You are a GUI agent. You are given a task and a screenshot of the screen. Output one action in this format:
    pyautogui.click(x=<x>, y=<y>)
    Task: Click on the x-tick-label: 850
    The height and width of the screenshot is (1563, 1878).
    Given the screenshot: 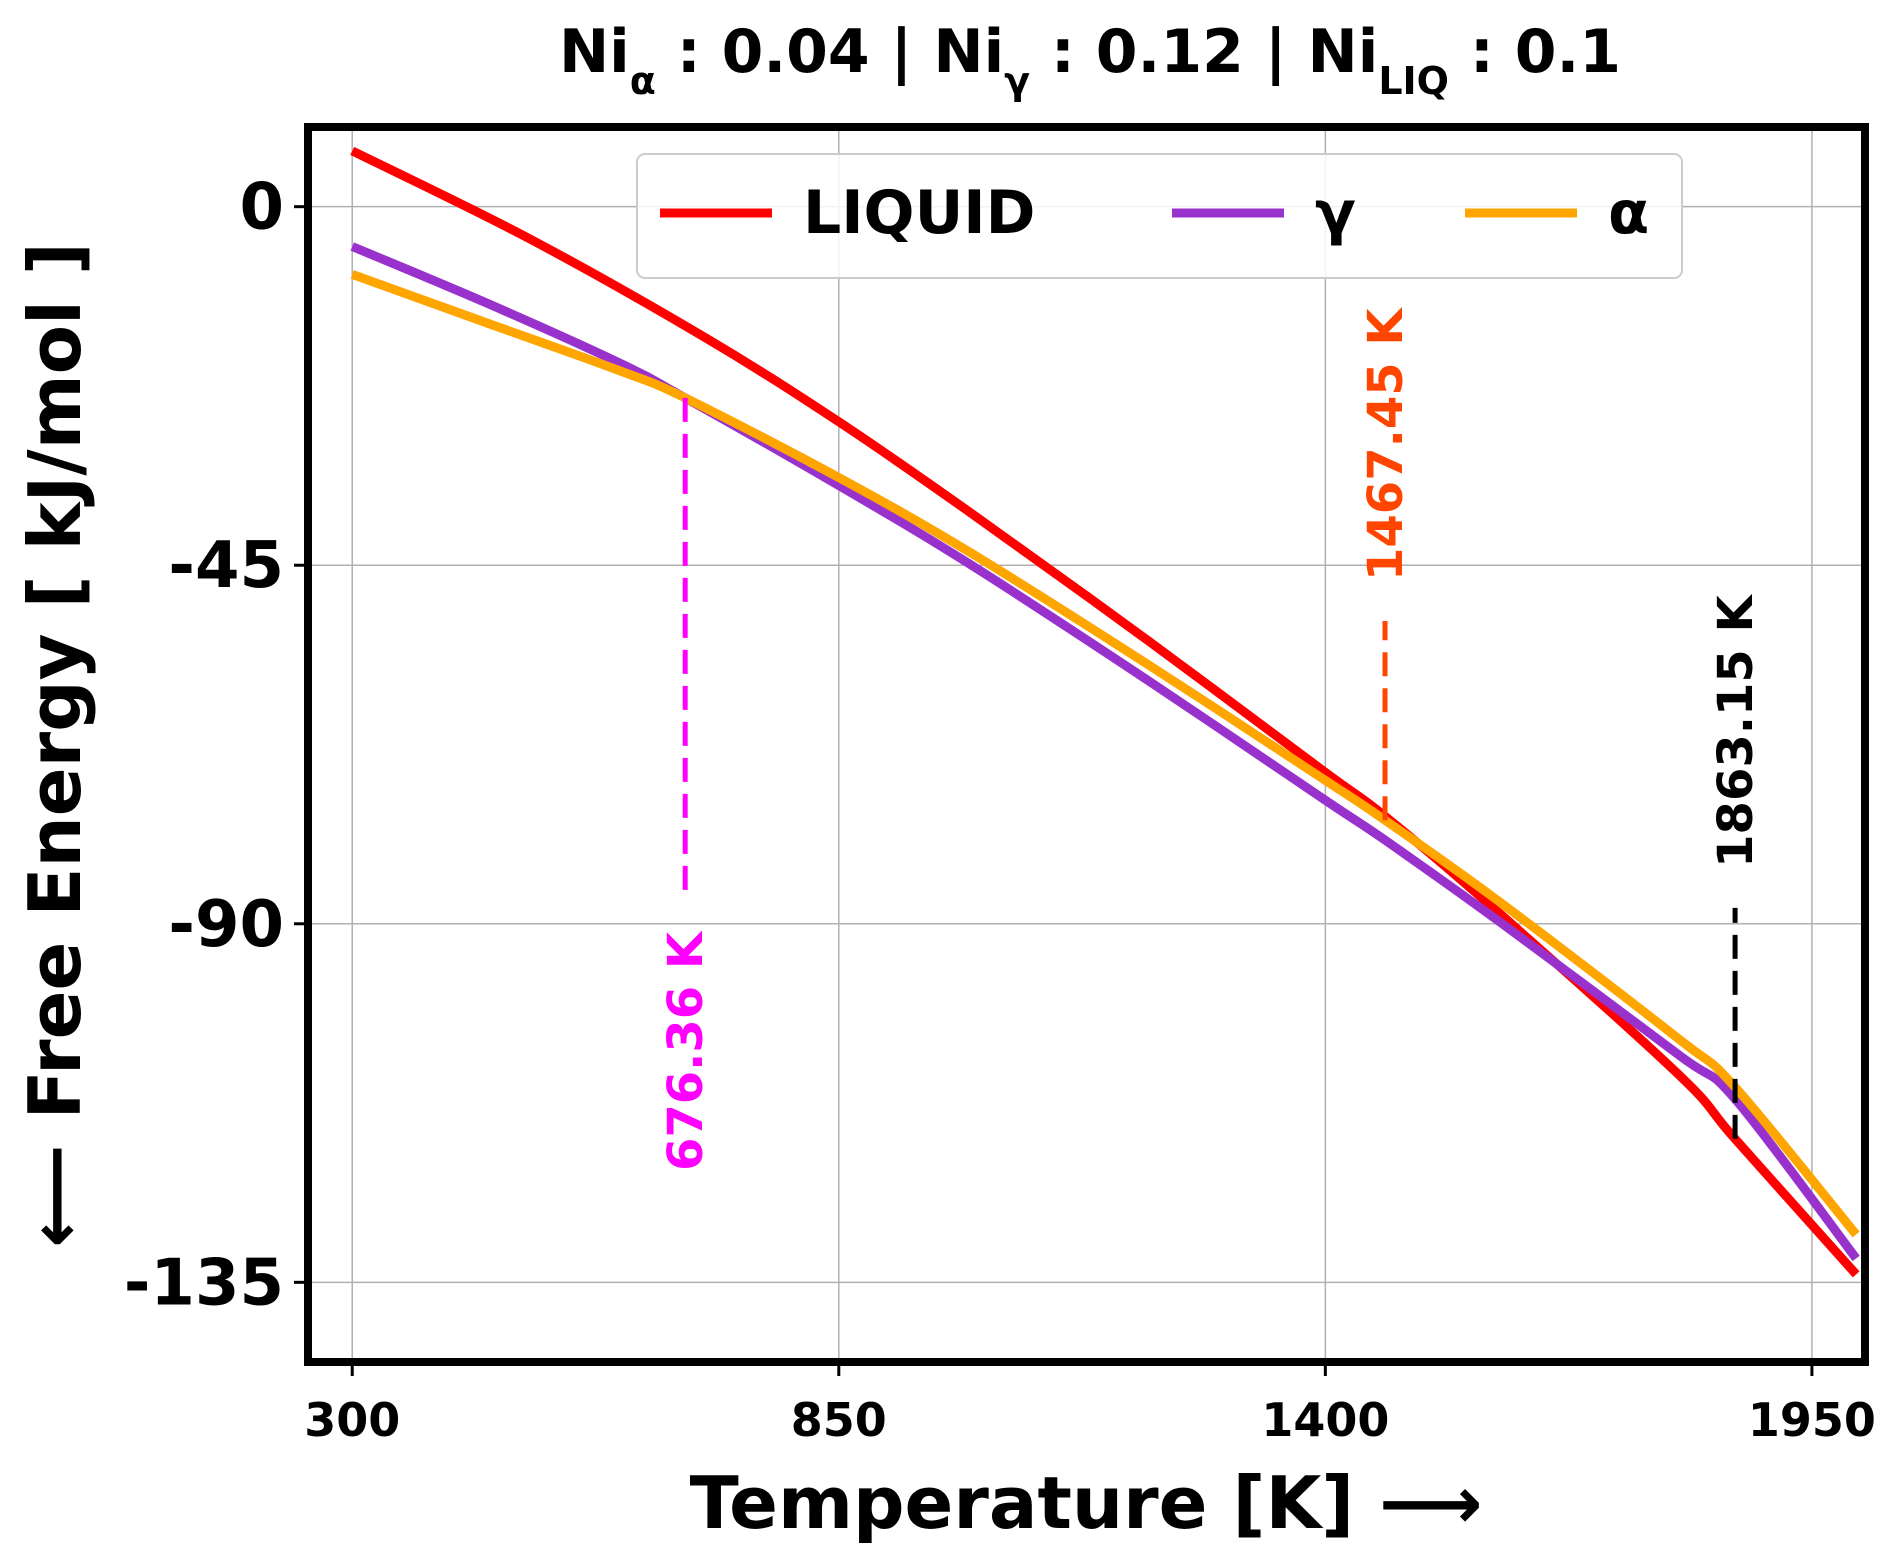 What is the action you would take?
    pyautogui.click(x=839, y=1420)
    